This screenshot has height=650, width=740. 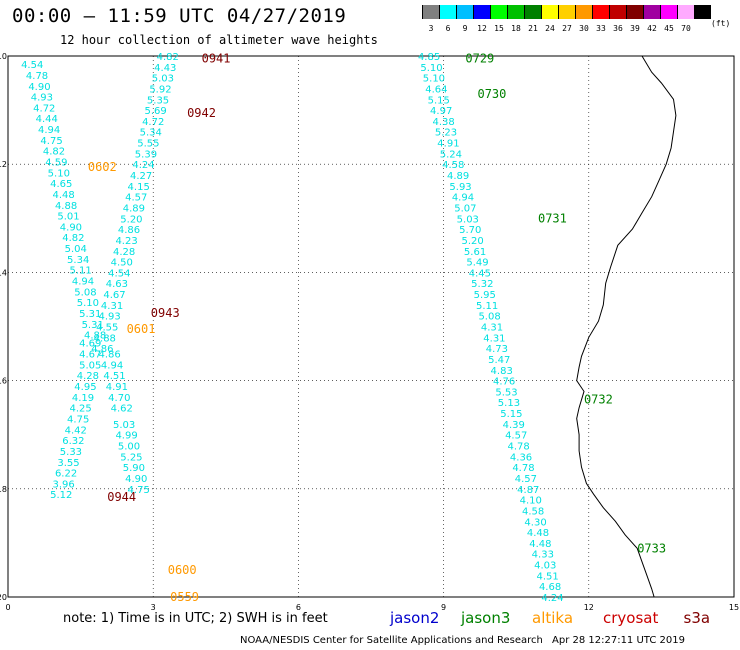 What do you see at coordinates (491, 94) in the screenshot?
I see `time-label: 0730` at bounding box center [491, 94].